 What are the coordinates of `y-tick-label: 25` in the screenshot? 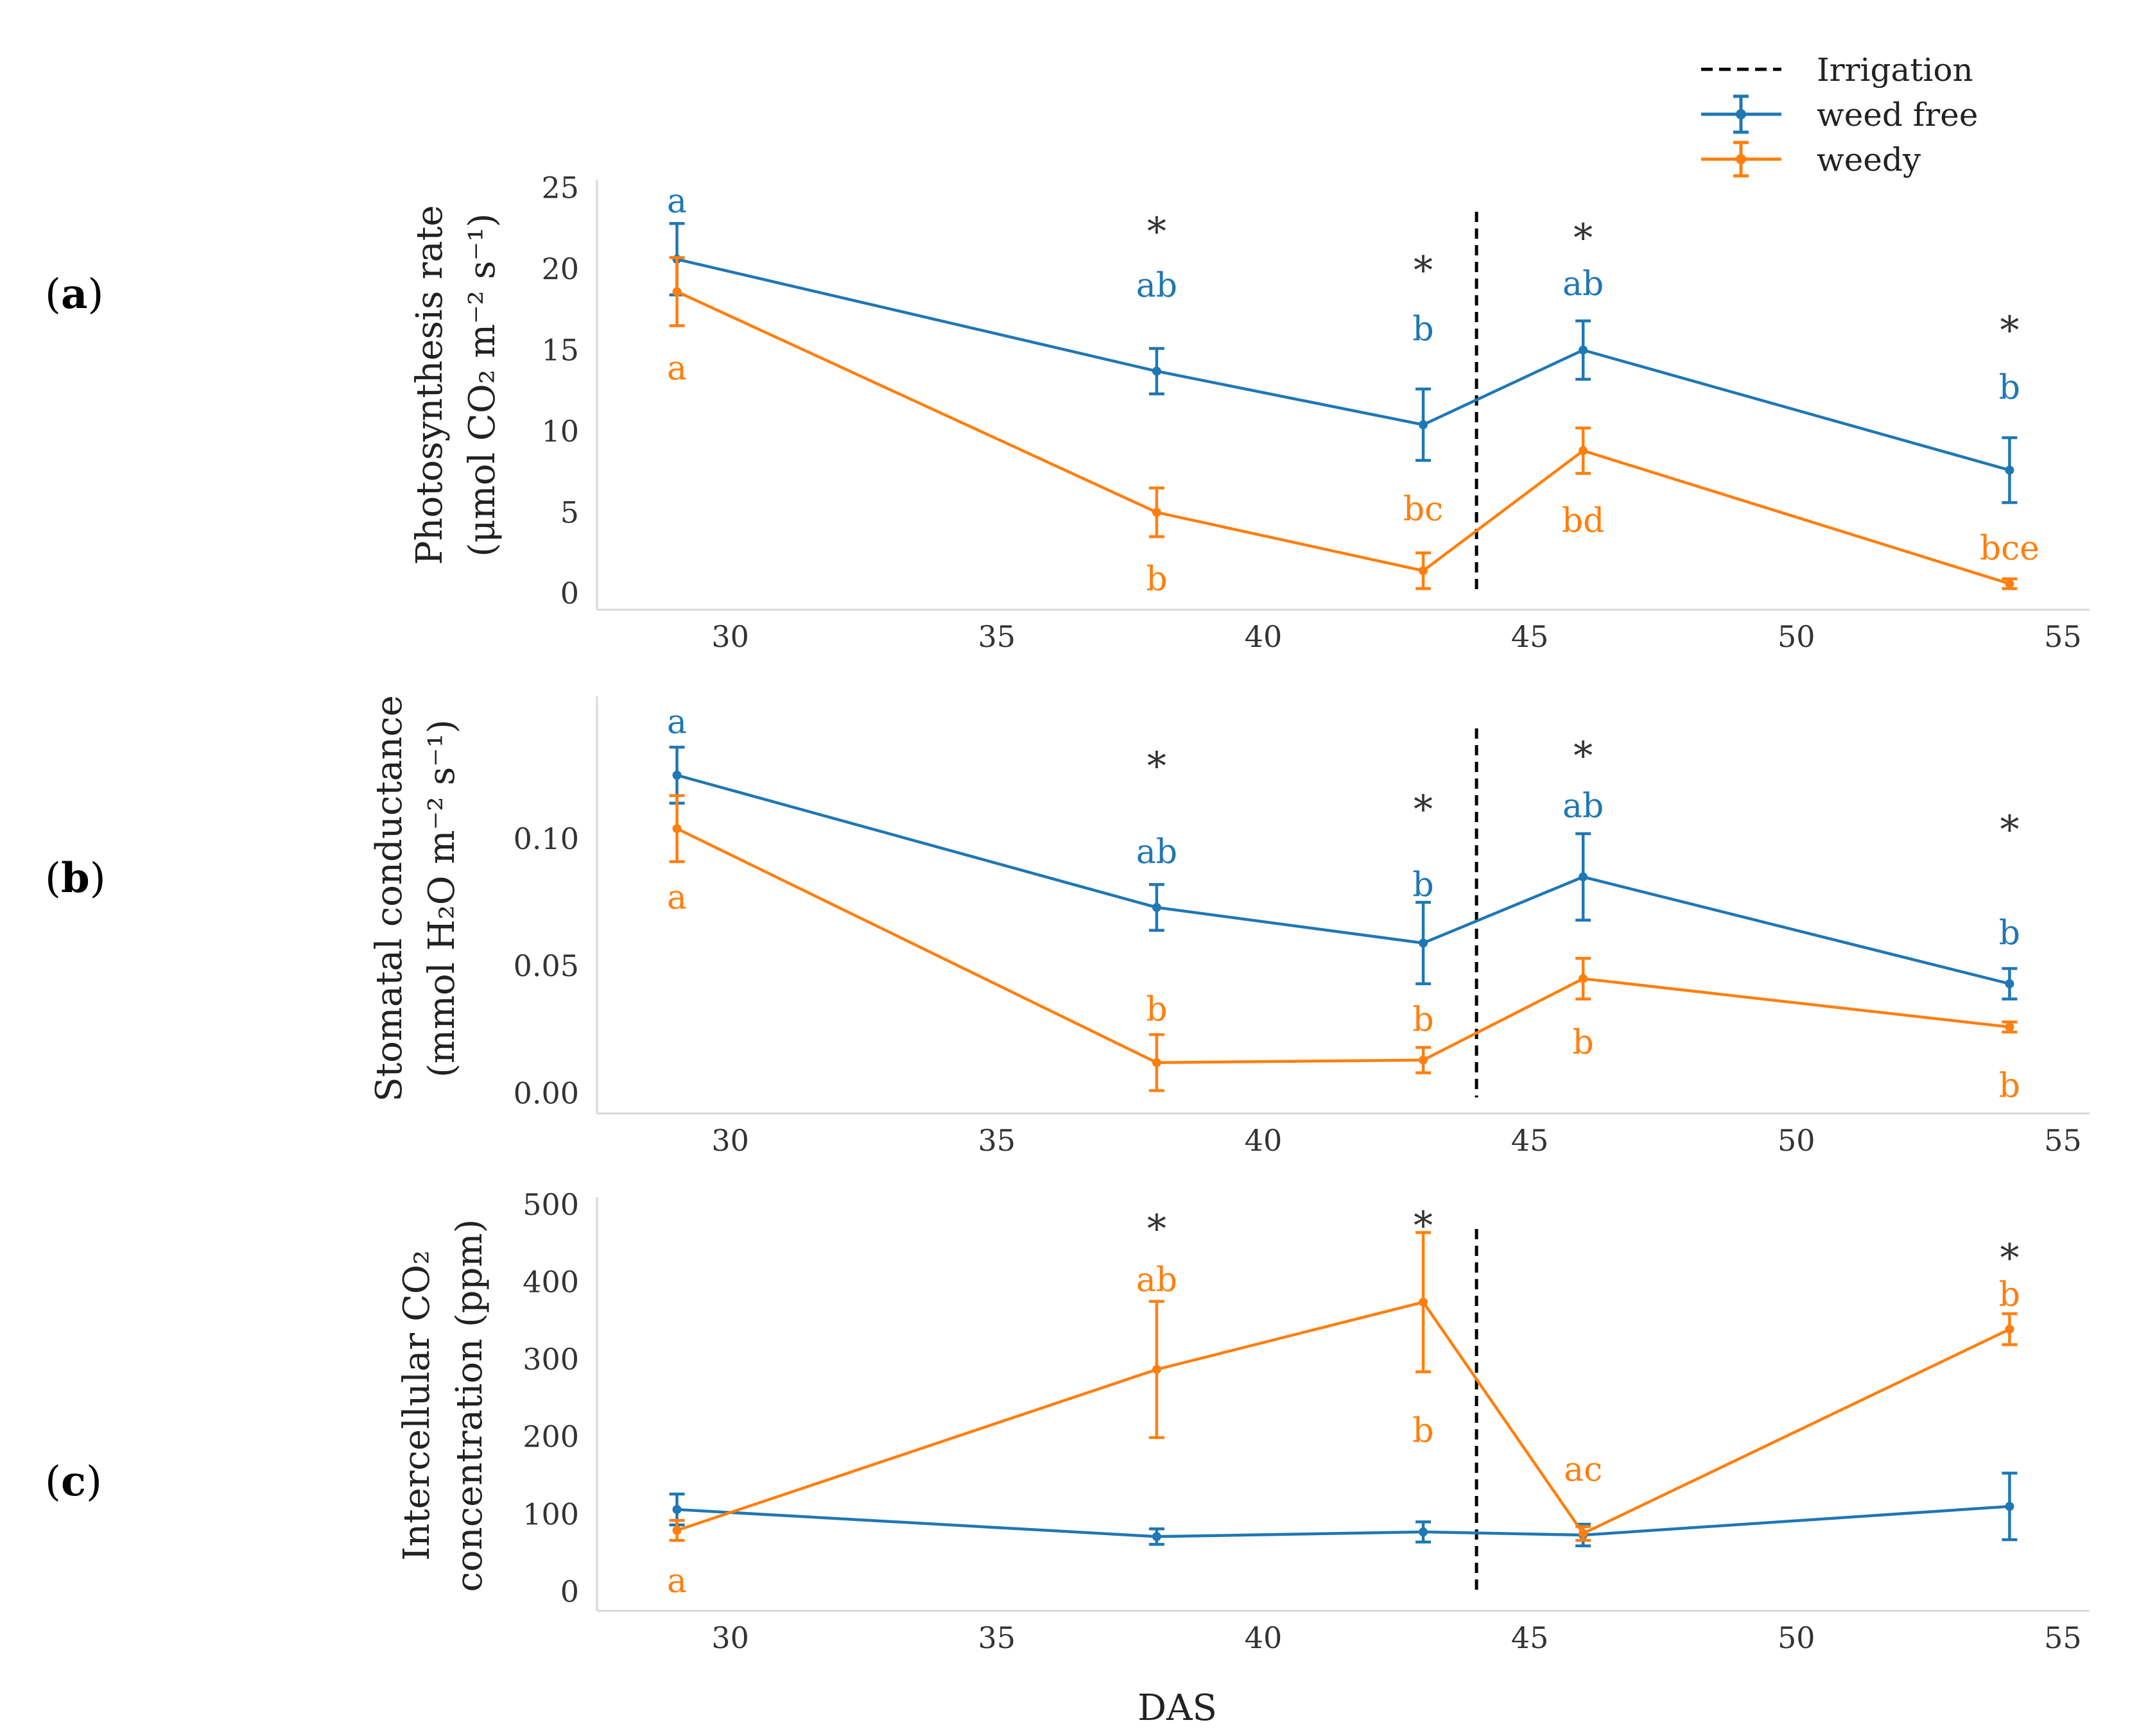 It's located at (560, 188).